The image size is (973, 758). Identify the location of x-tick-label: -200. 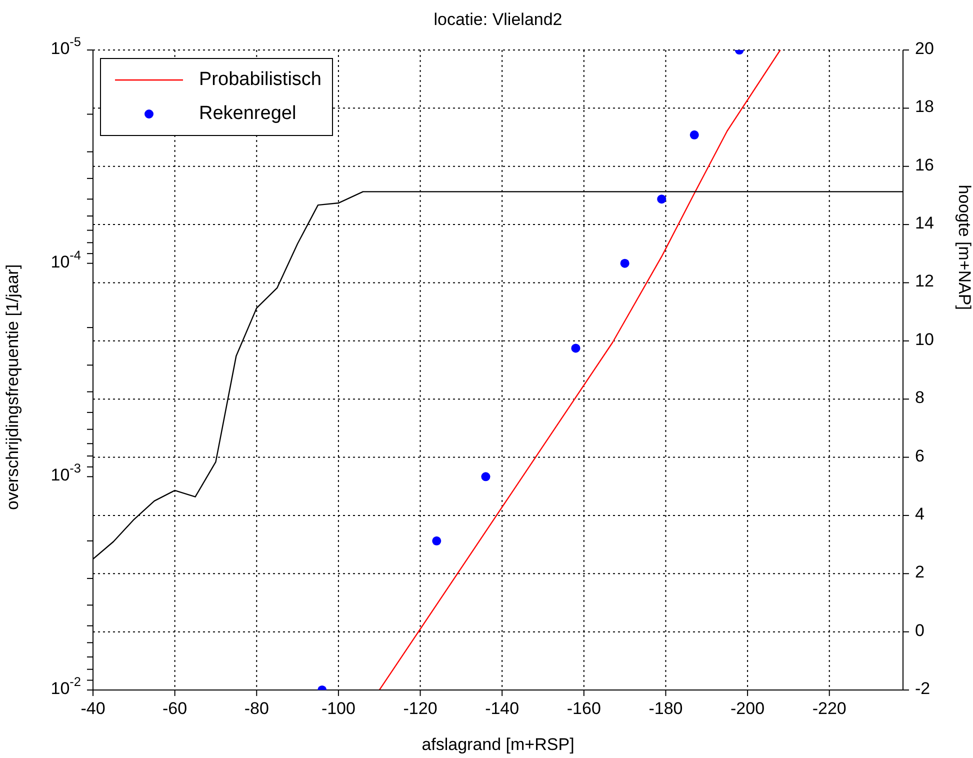
(747, 708).